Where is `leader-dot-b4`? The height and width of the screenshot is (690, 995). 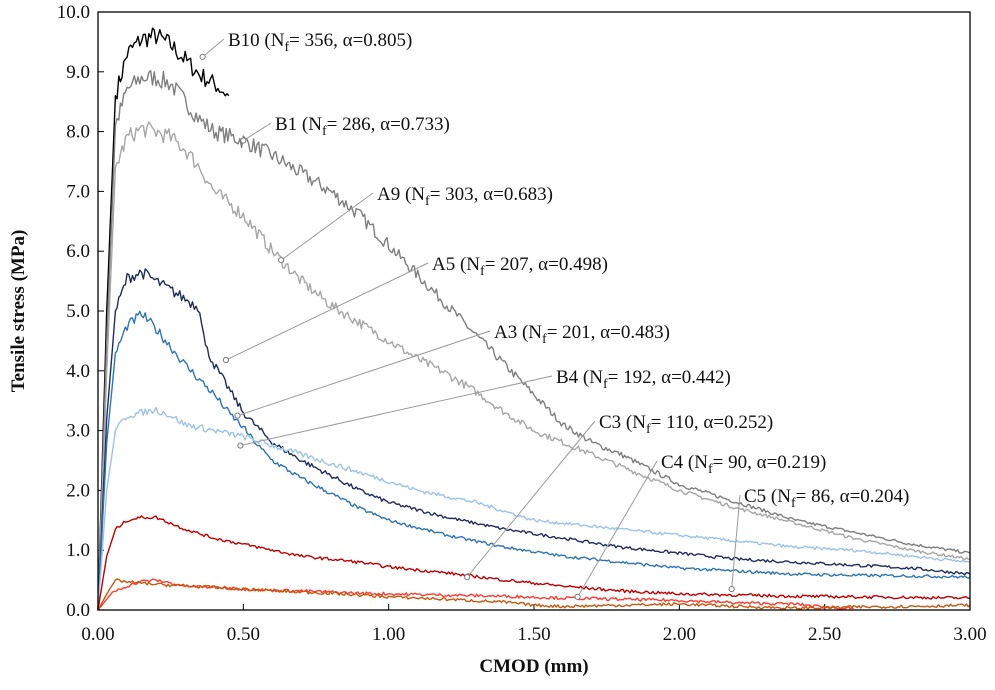
leader-dot-b4 is located at coordinates (240, 445).